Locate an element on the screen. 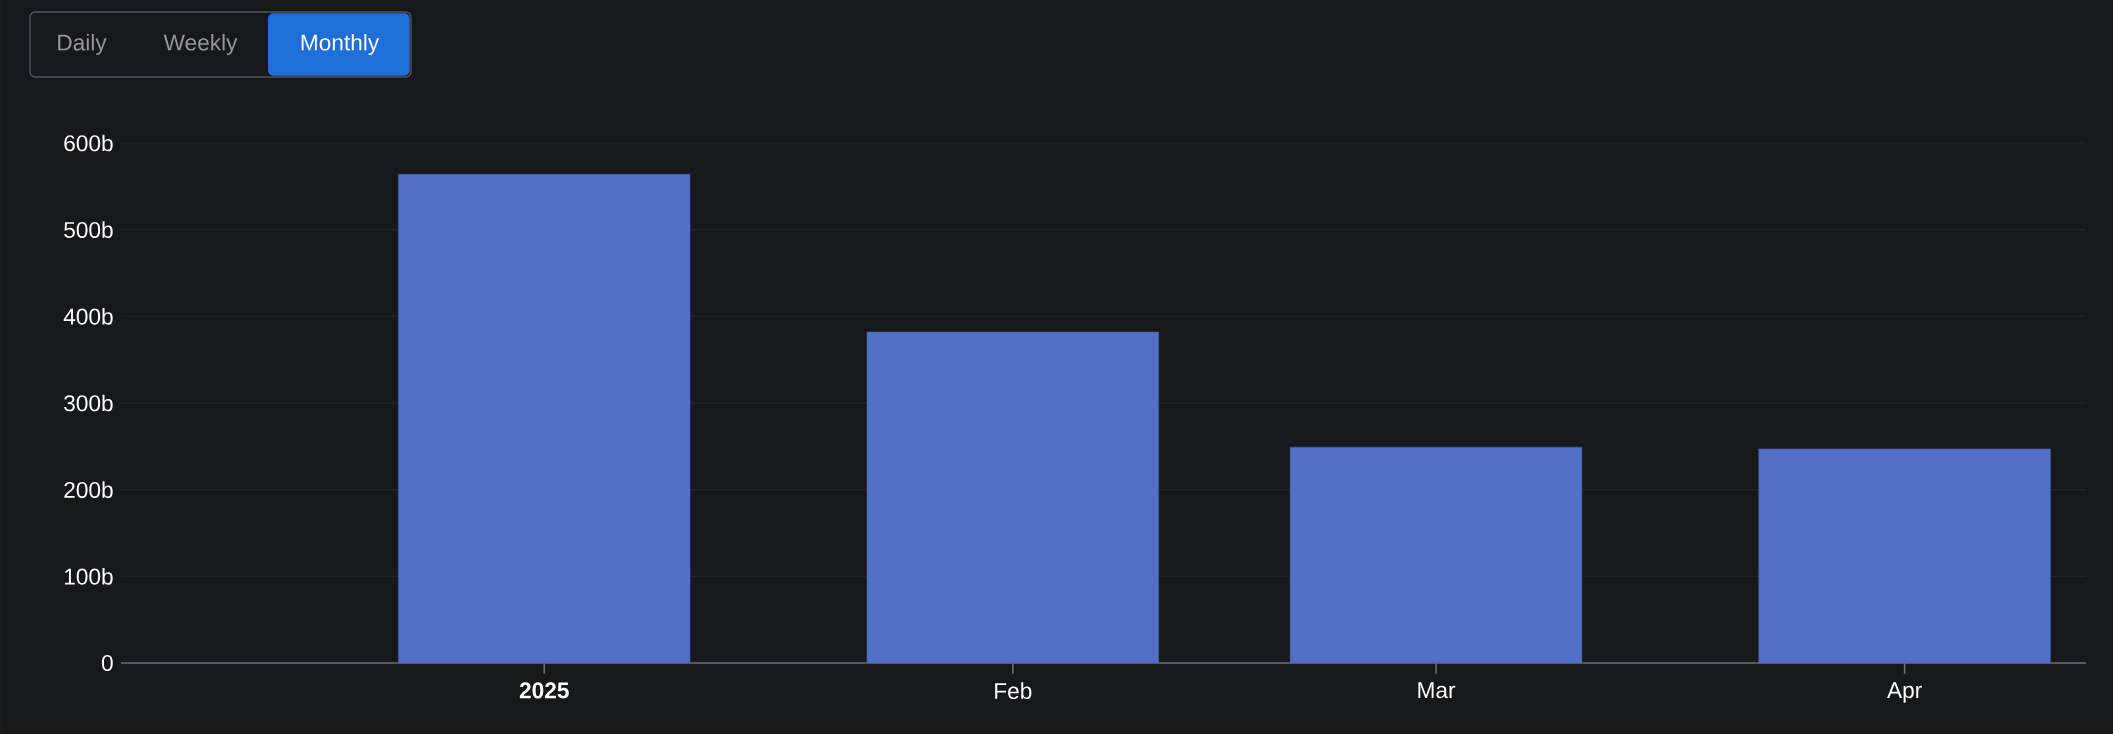  text: Daily is located at coordinates (82, 44).